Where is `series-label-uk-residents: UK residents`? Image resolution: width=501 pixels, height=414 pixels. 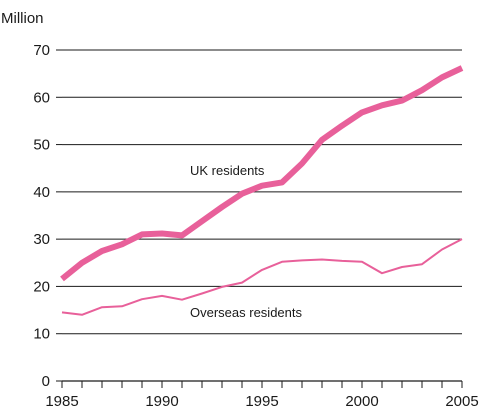 series-label-uk-residents: UK residents is located at coordinates (227, 170).